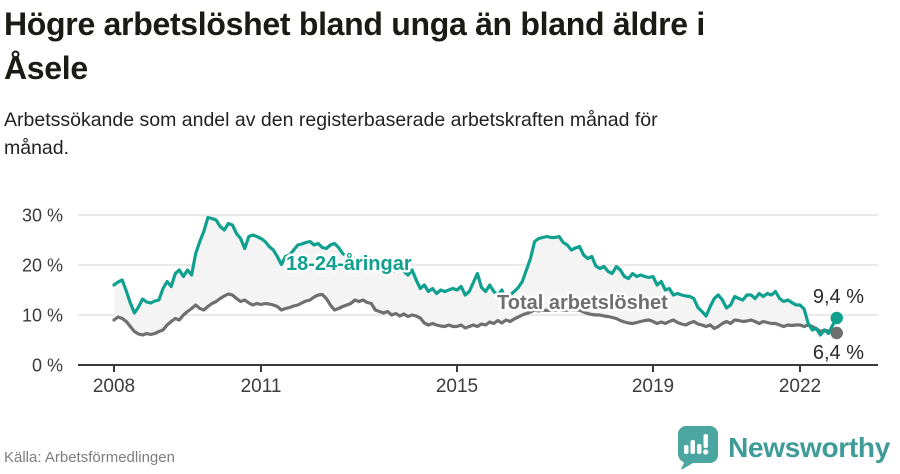 The image size is (900, 474). Describe the element at coordinates (838, 297) in the screenshot. I see `youth-end-value-label: 9,4 %` at that location.